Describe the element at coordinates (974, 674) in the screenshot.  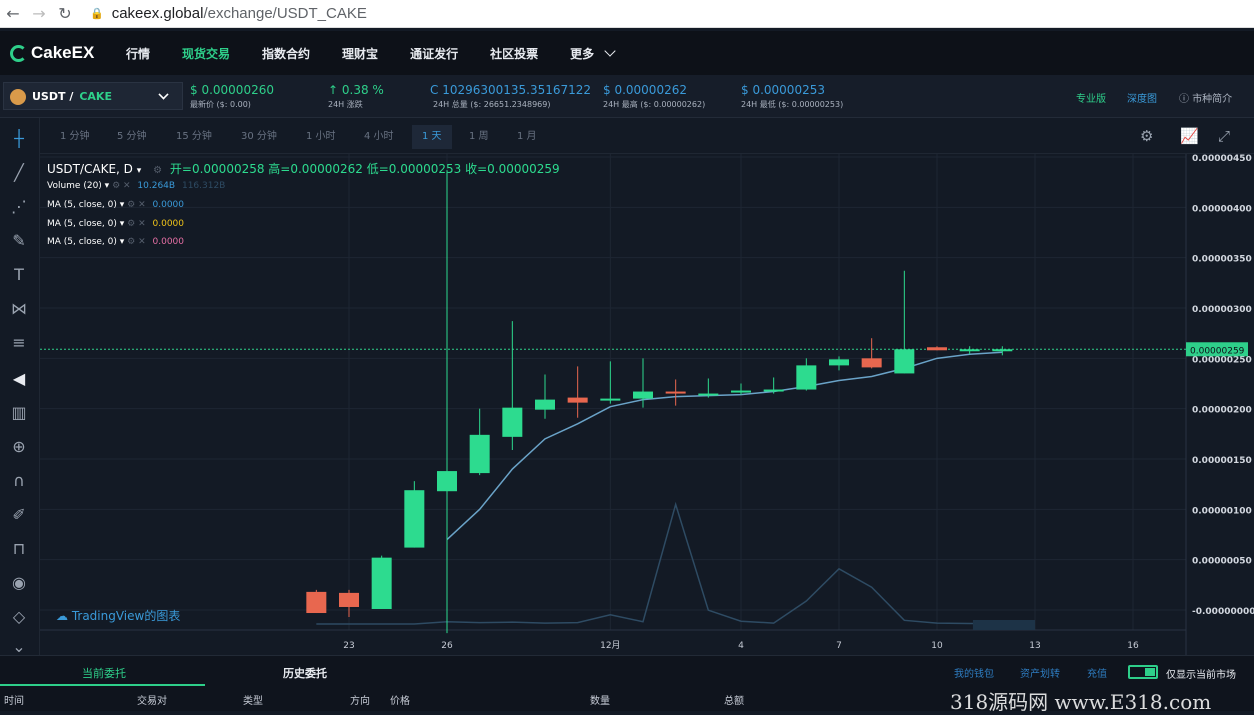
I see `my-wallet-link: 我的钱包` at that location.